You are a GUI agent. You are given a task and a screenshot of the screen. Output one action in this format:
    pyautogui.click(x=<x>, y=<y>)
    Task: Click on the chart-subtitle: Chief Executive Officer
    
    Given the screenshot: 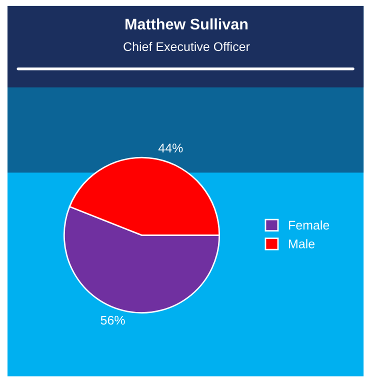 What is the action you would take?
    pyautogui.click(x=187, y=47)
    